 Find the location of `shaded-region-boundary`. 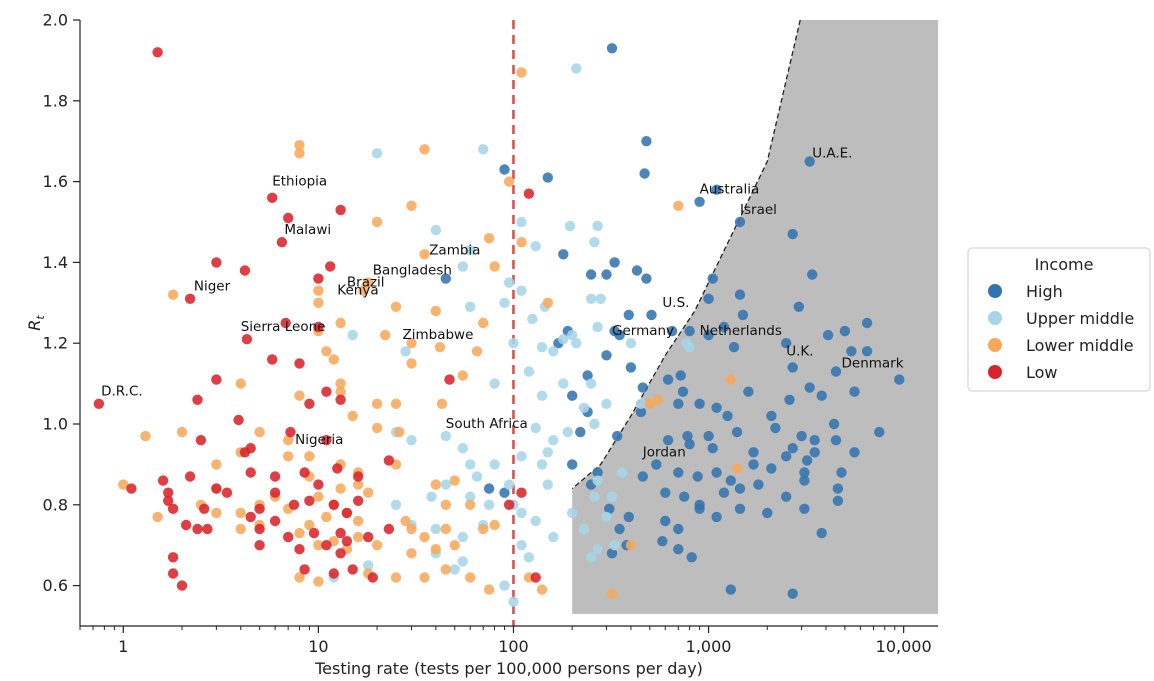

shaded-region-boundary is located at coordinates (686, 254).